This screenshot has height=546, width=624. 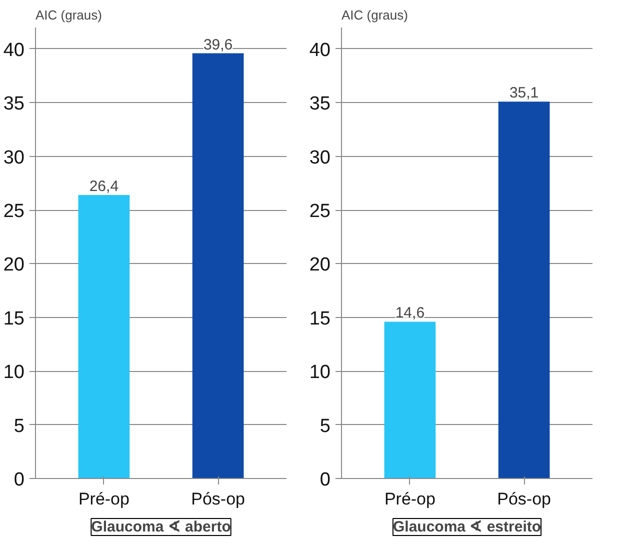 What do you see at coordinates (467, 527) in the screenshot?
I see `text: Glaucoma ∢ estreito` at bounding box center [467, 527].